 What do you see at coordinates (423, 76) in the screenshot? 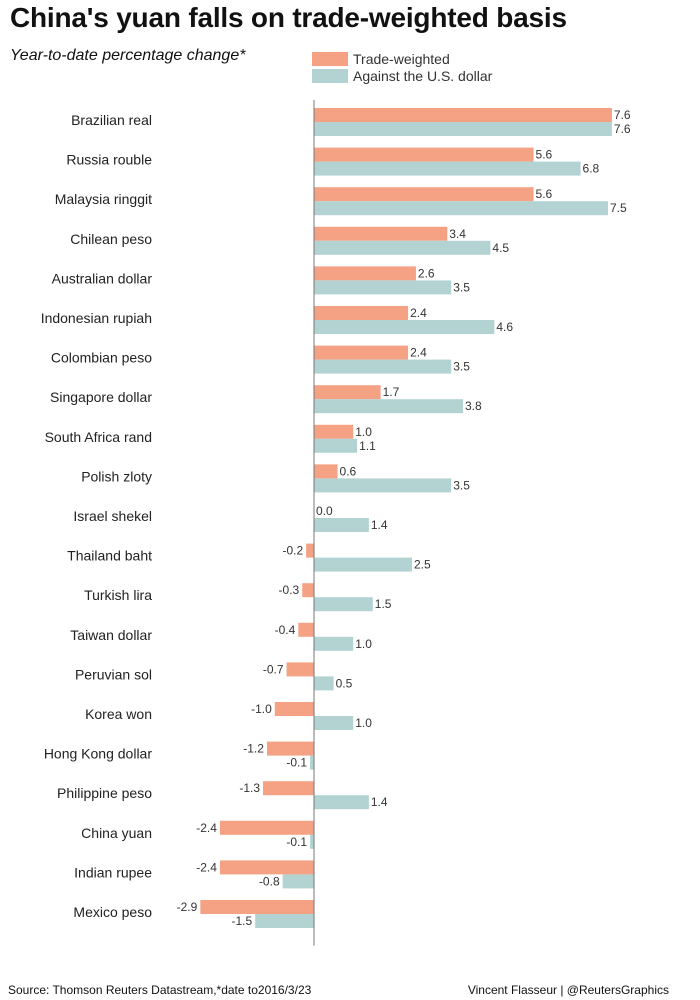
I see `legend-label-usd: Against the U.S. dollar` at bounding box center [423, 76].